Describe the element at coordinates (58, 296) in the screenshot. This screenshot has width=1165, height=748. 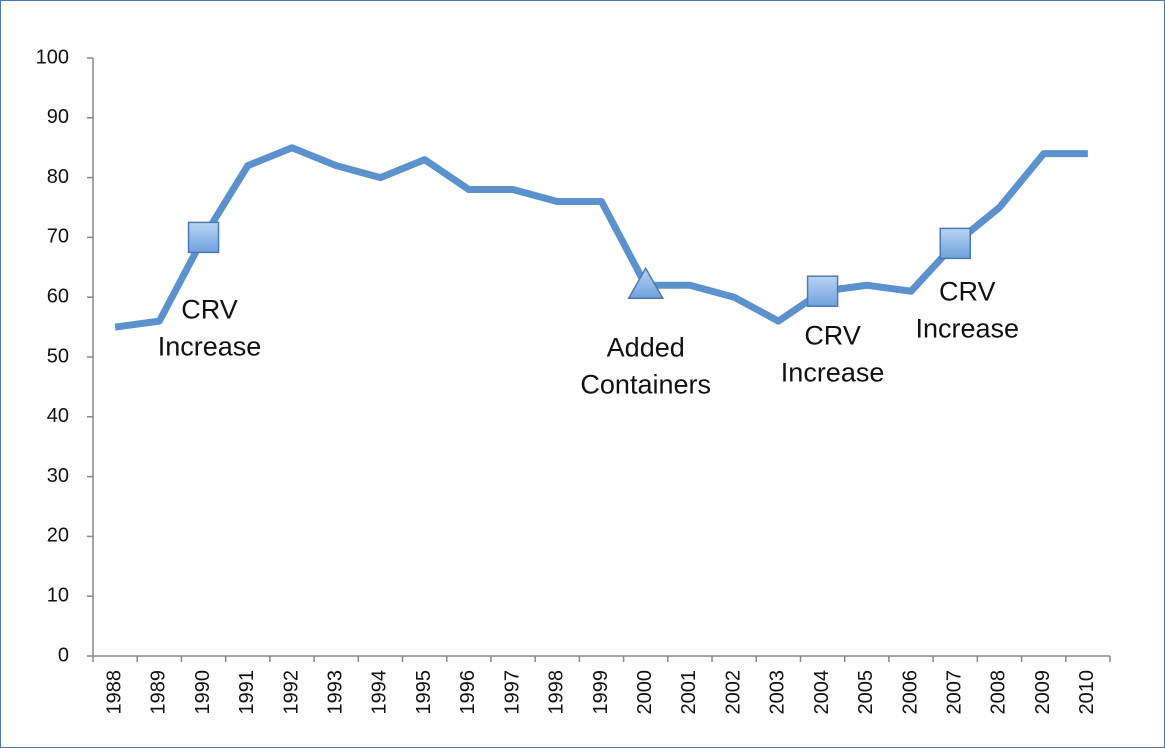
I see `y-tick-label: 60` at that location.